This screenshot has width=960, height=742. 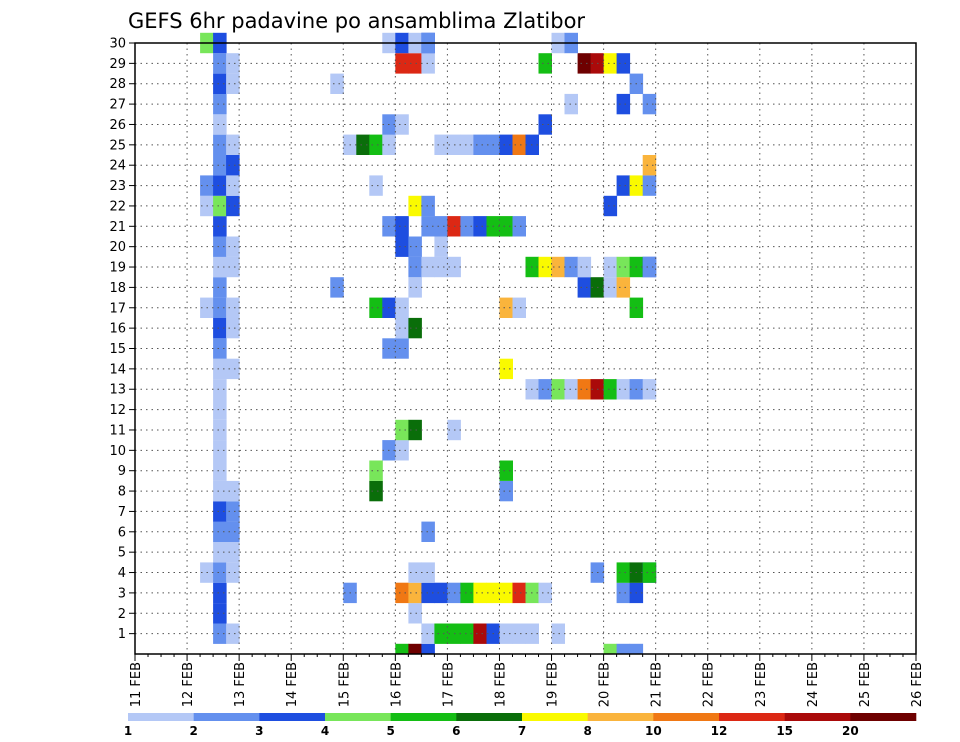 I want to click on y-tick-label: 13, so click(x=117, y=390).